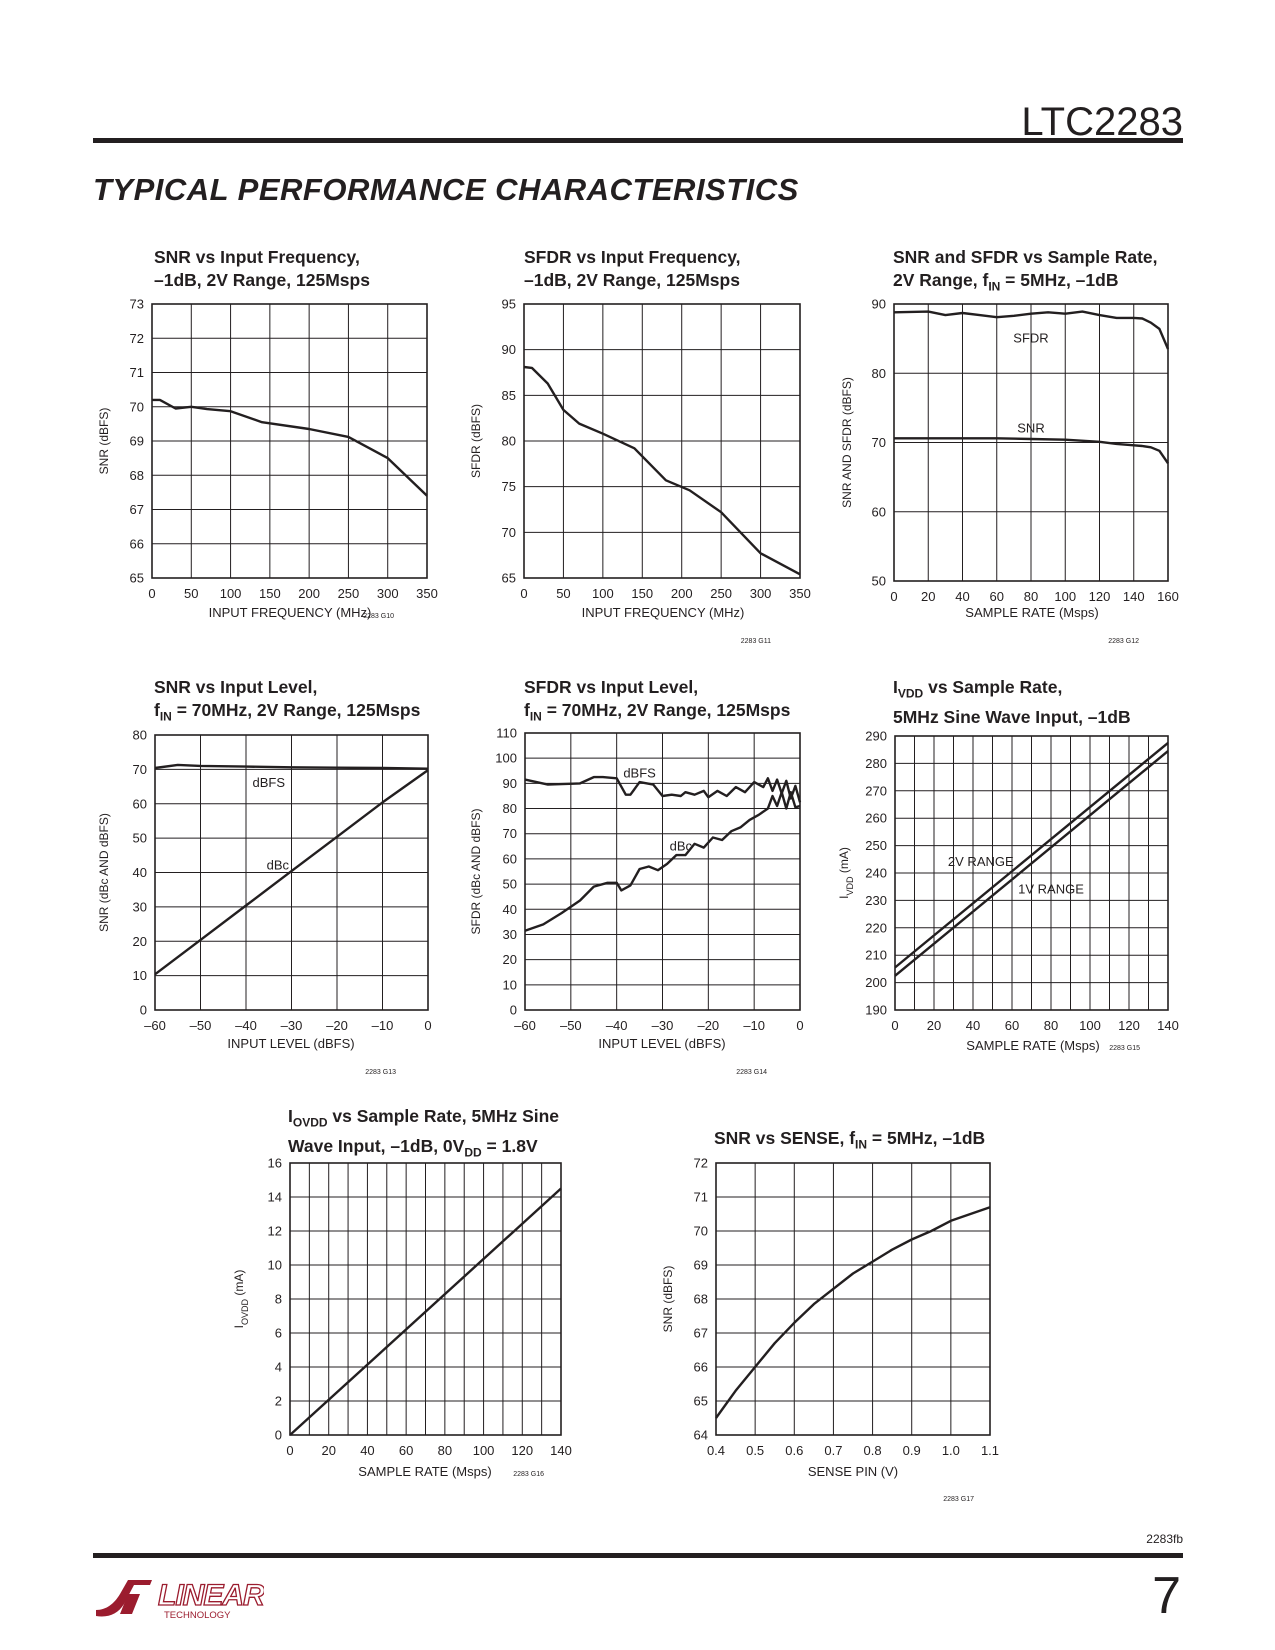  Describe the element at coordinates (506, 758) in the screenshot. I see `y-tick-label: 100` at that location.